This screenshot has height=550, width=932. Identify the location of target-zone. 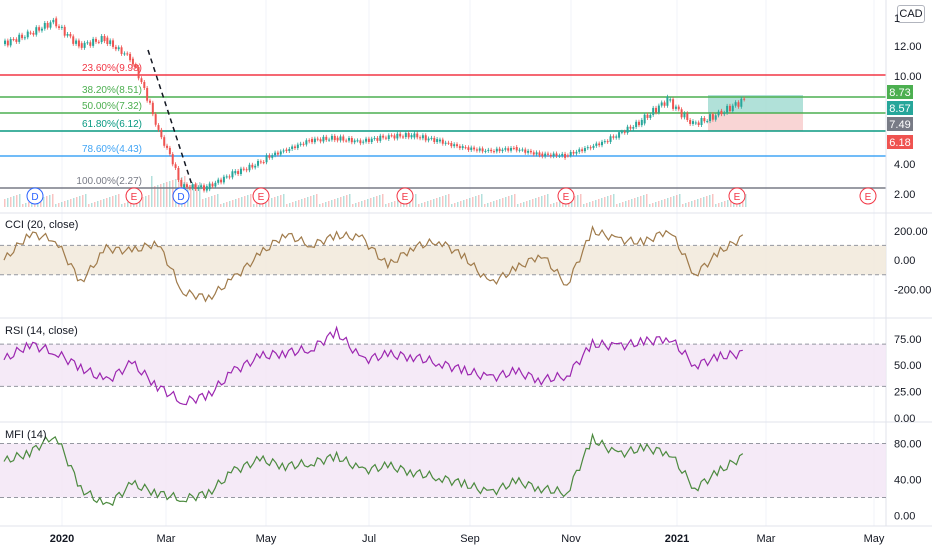
(755, 104).